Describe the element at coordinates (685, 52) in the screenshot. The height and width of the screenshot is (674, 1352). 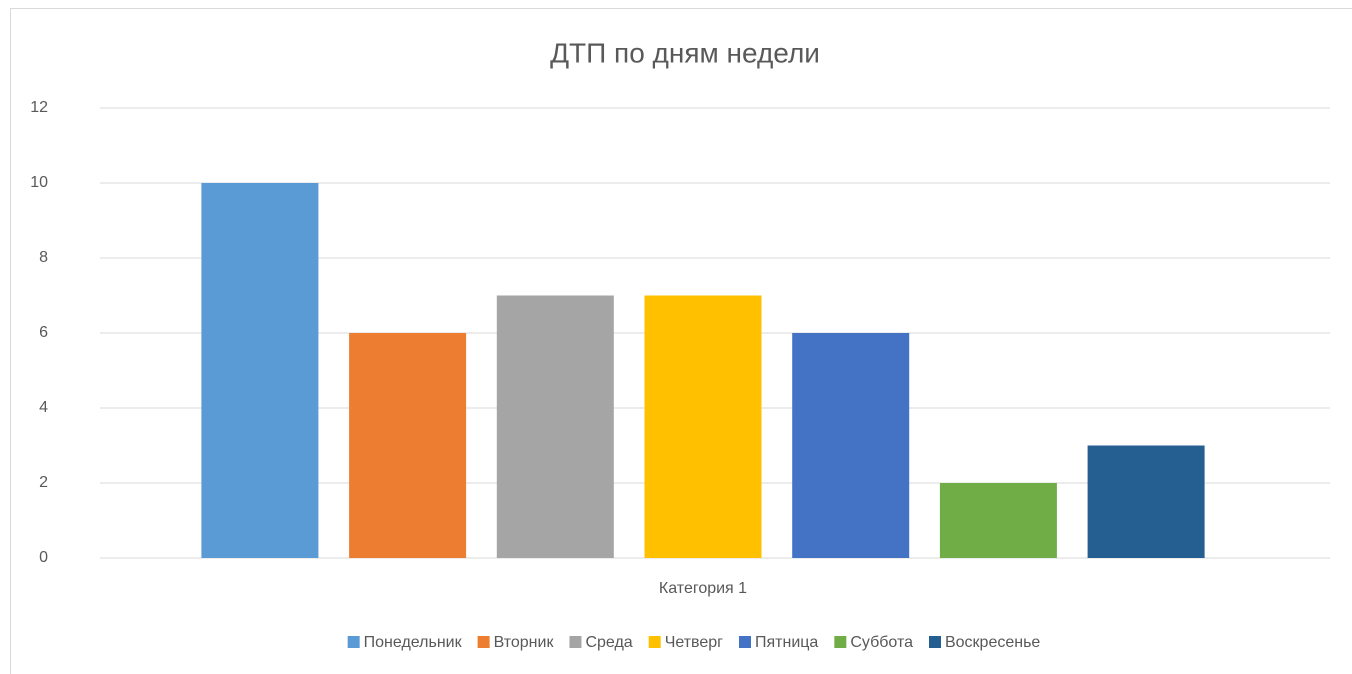
I see `chart-title: ДТП по дням недели` at that location.